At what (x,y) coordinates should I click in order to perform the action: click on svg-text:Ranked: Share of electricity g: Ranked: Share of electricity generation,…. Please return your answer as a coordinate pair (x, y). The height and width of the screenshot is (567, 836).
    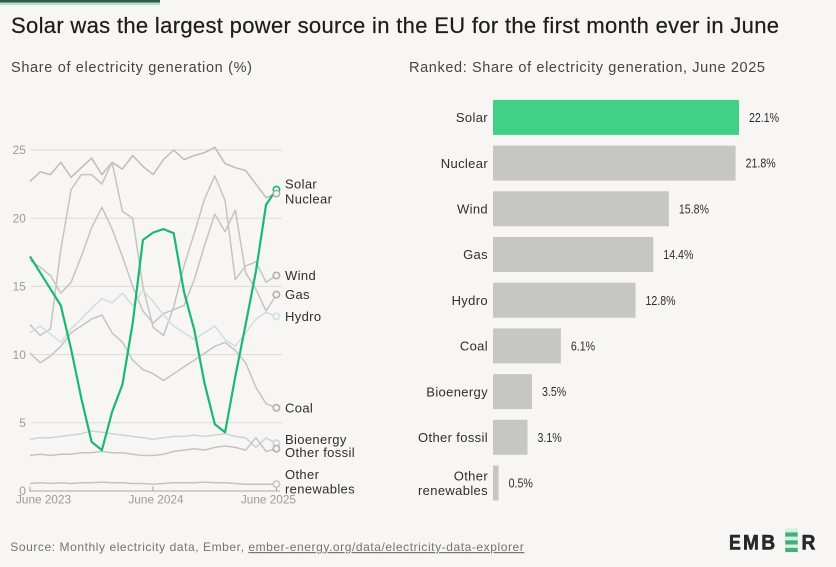
    Looking at the image, I should click on (587, 68).